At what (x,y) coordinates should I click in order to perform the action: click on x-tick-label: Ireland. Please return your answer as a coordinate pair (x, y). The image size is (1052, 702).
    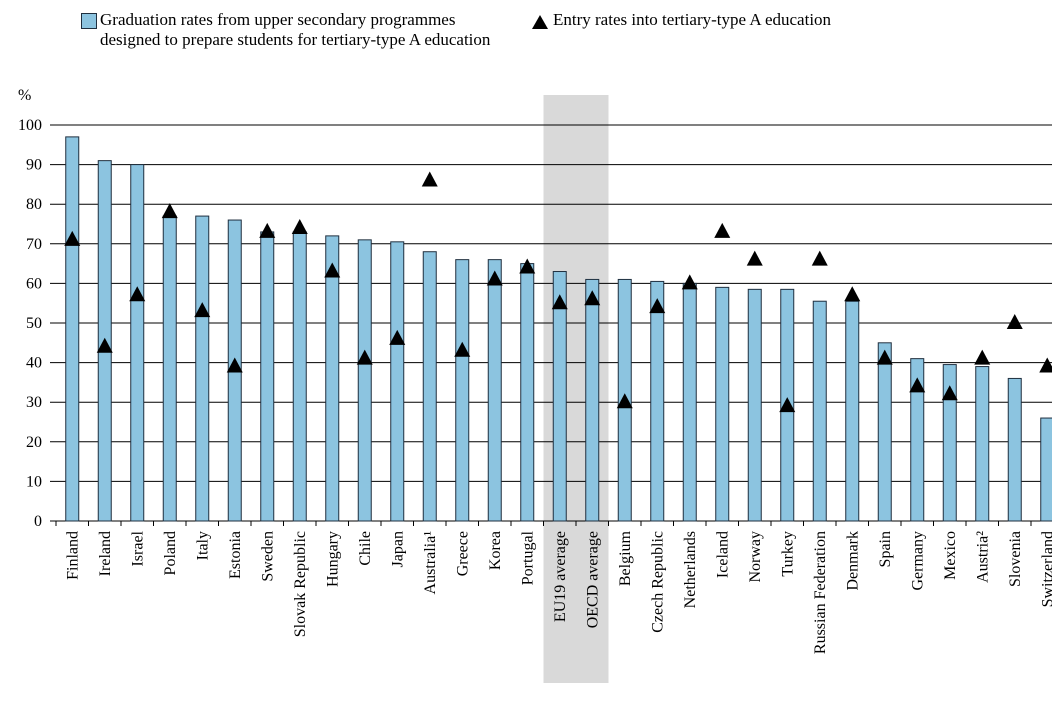
    Looking at the image, I should click on (105, 553).